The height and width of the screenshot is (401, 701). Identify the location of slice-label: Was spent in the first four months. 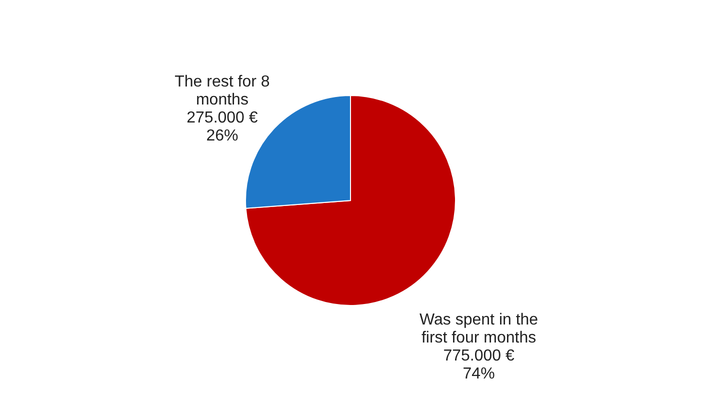
(478, 329).